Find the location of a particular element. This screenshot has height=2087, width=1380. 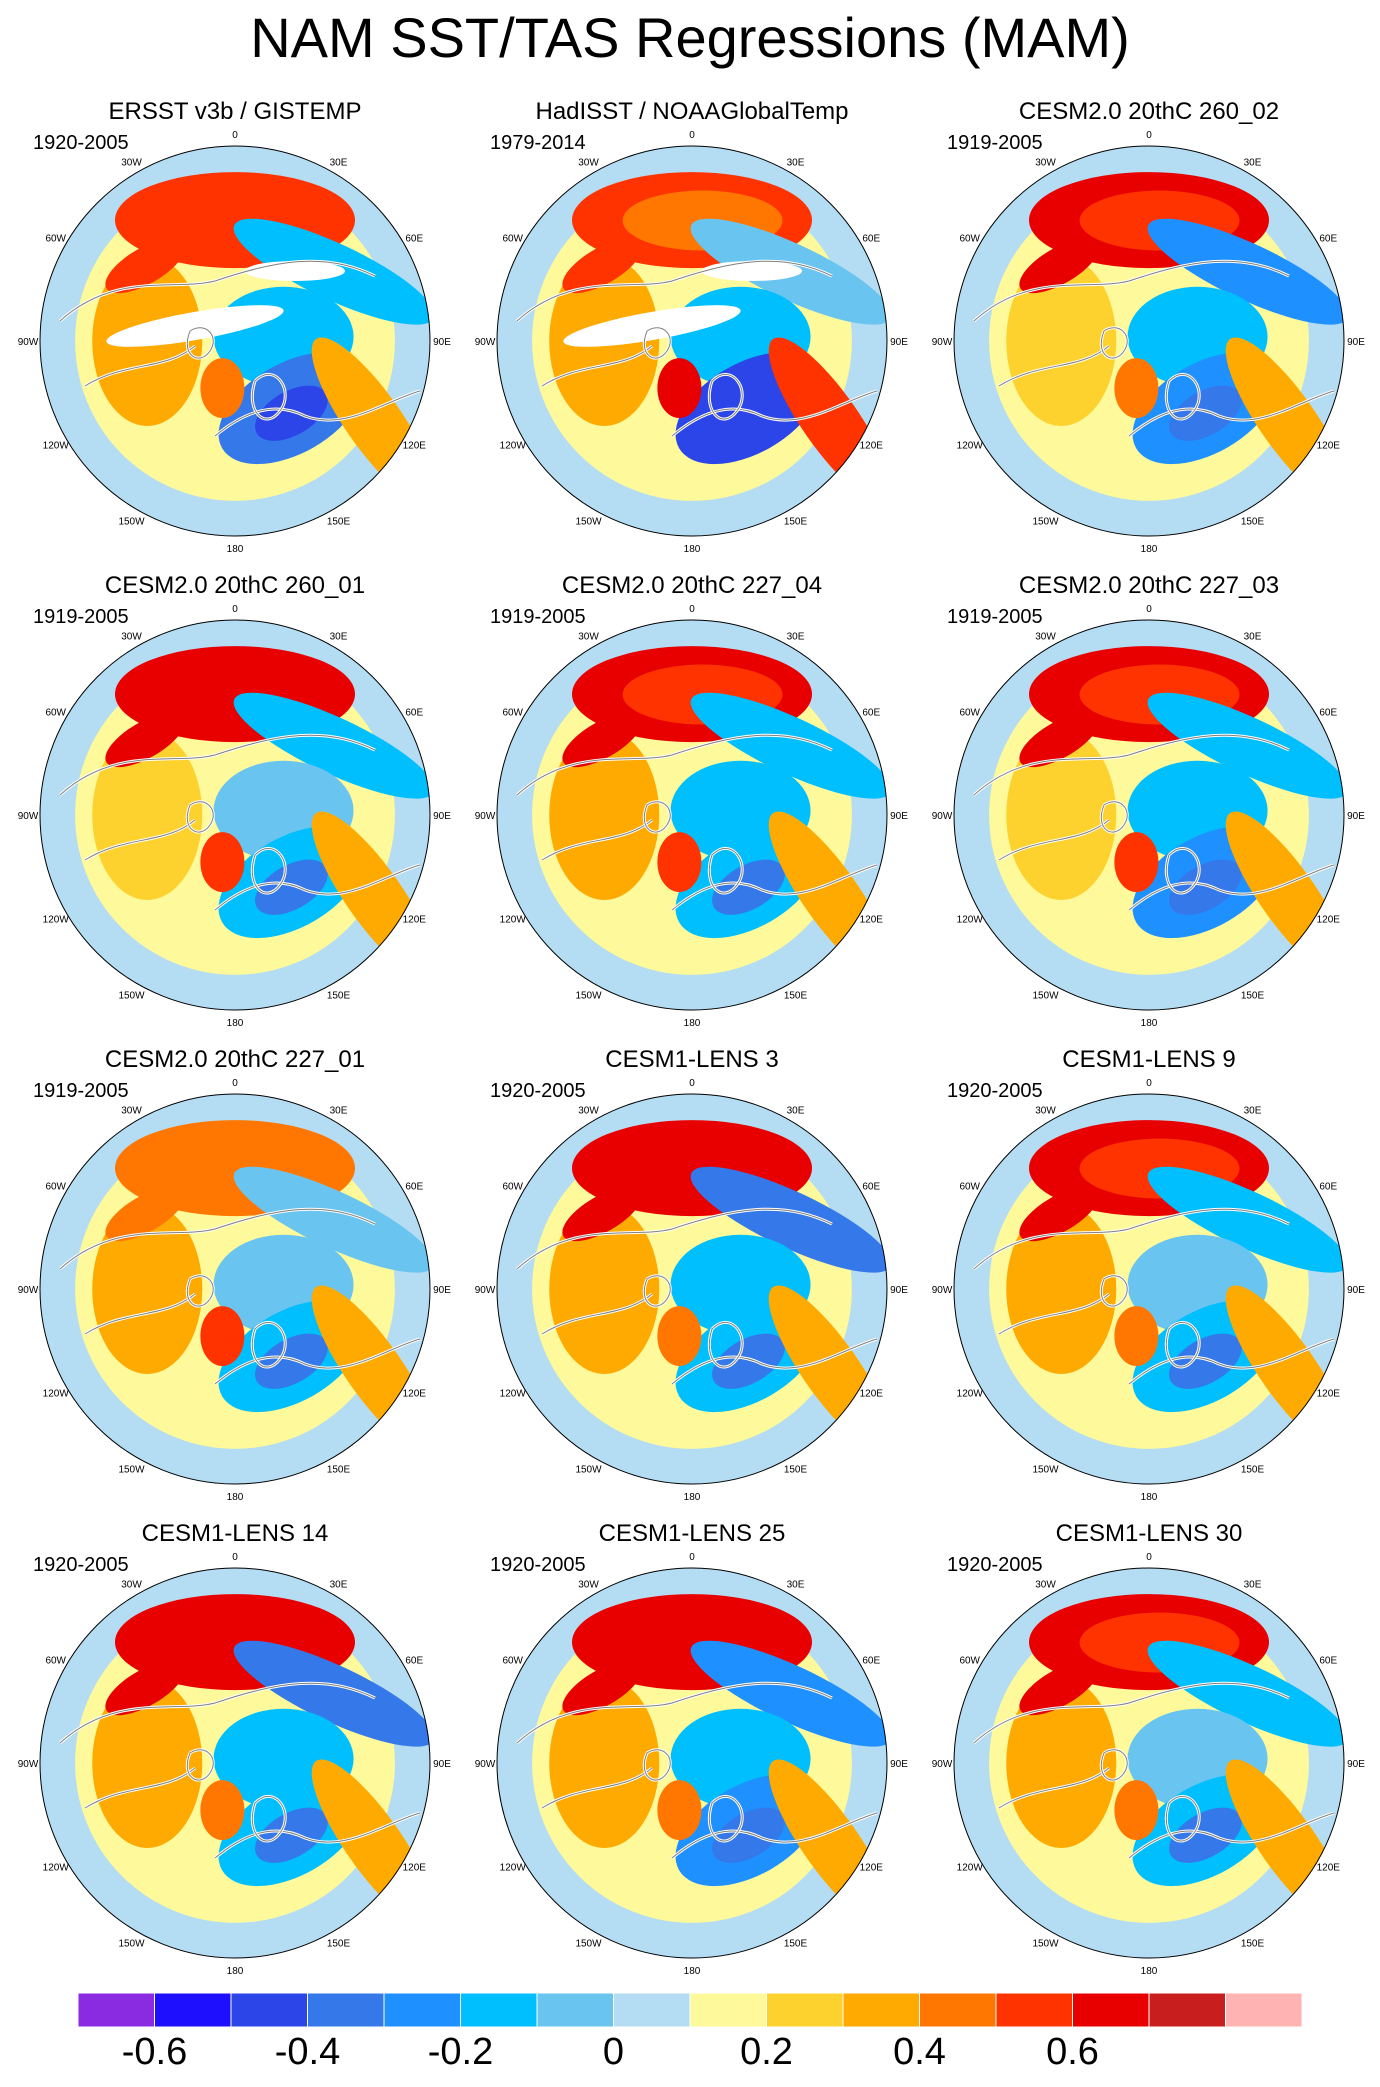

panel-period: 1920-2005 is located at coordinates (538, 1091).